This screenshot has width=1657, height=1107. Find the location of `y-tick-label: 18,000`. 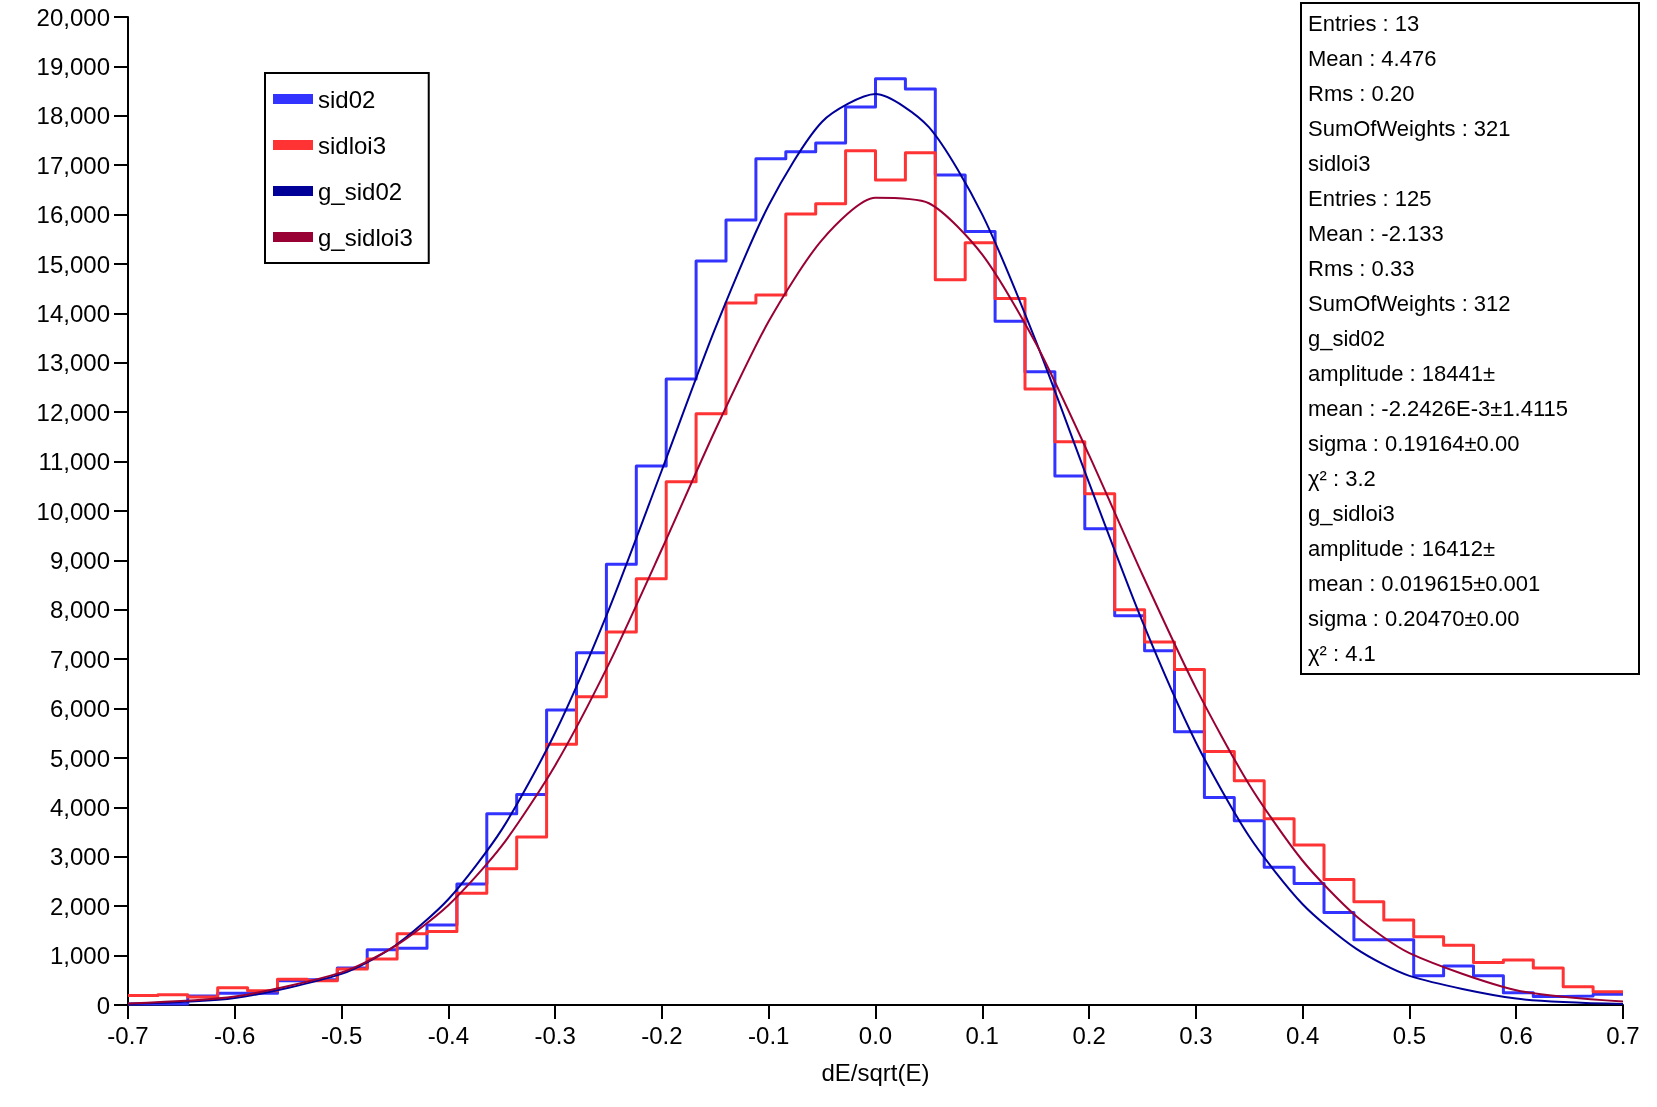

y-tick-label: 18,000 is located at coordinates (73, 116).